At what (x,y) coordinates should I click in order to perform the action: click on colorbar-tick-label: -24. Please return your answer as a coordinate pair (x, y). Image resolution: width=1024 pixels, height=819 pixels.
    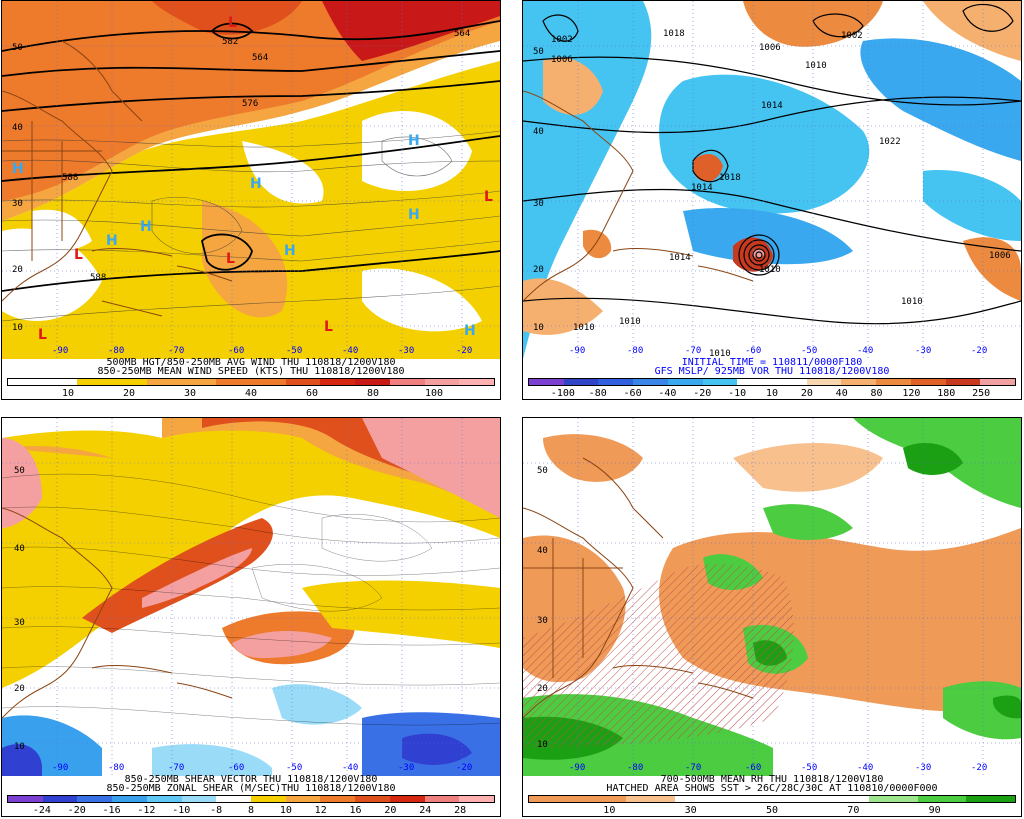
    Looking at the image, I should click on (41, 810).